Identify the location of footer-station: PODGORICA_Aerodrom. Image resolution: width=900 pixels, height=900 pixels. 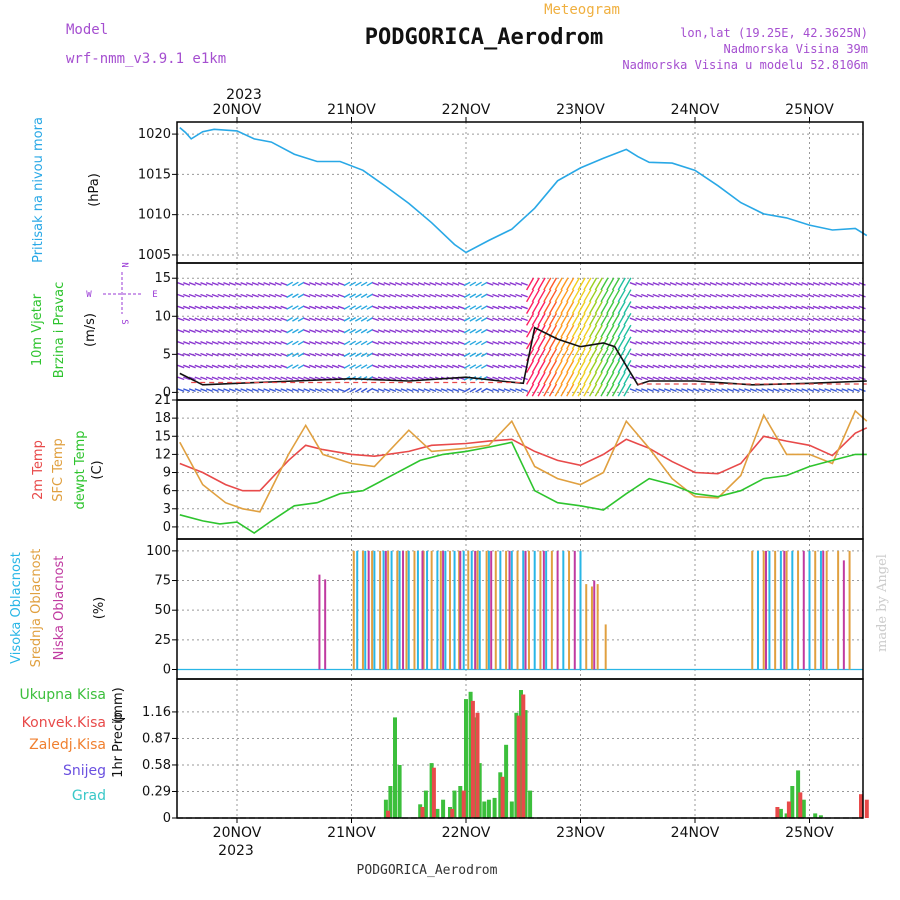
(427, 870).